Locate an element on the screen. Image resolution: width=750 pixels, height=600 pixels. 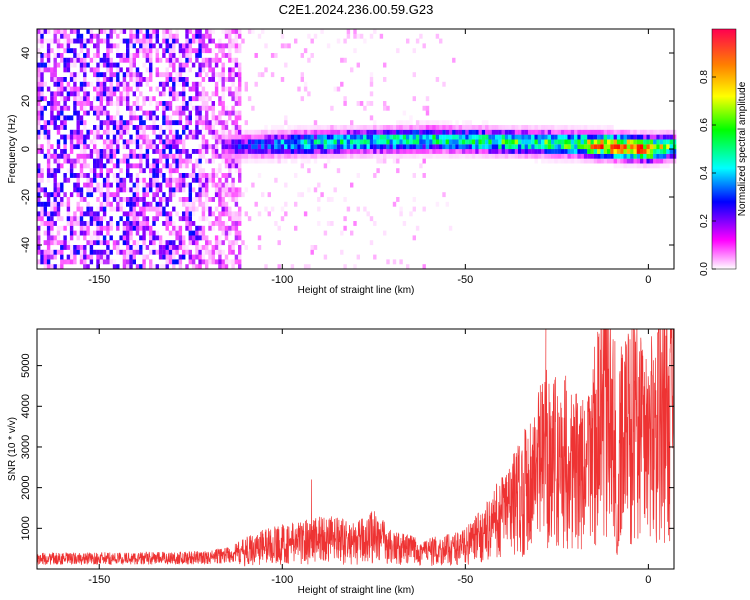
spectrogram-x-tick-label: -50 is located at coordinates (465, 280).